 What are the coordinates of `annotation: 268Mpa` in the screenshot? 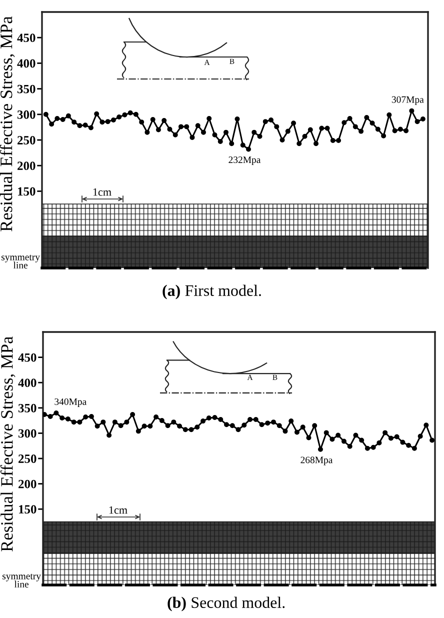 It's located at (316, 461).